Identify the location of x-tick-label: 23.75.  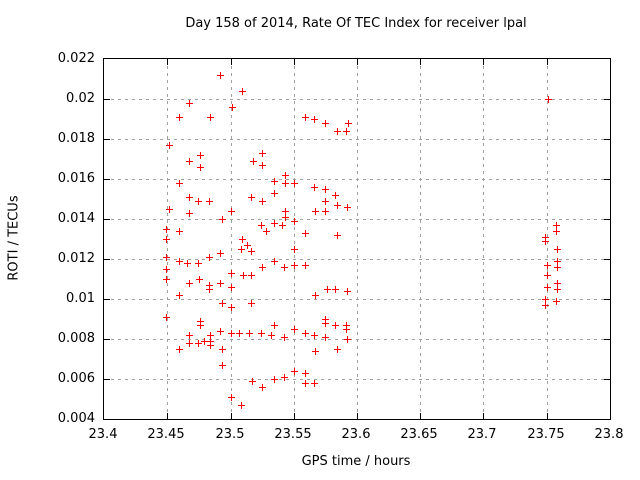
(546, 434).